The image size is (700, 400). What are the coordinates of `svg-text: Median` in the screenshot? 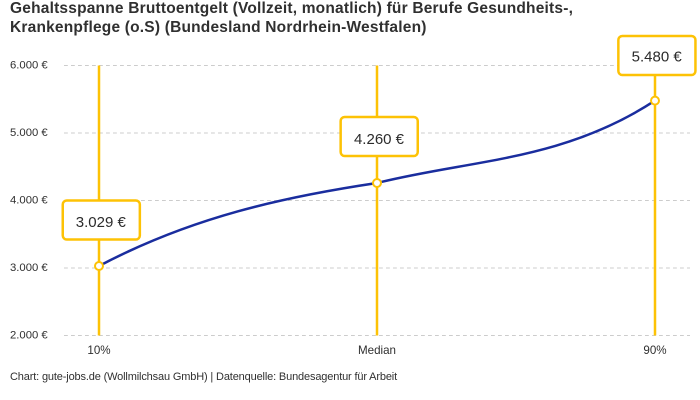 It's located at (377, 350).